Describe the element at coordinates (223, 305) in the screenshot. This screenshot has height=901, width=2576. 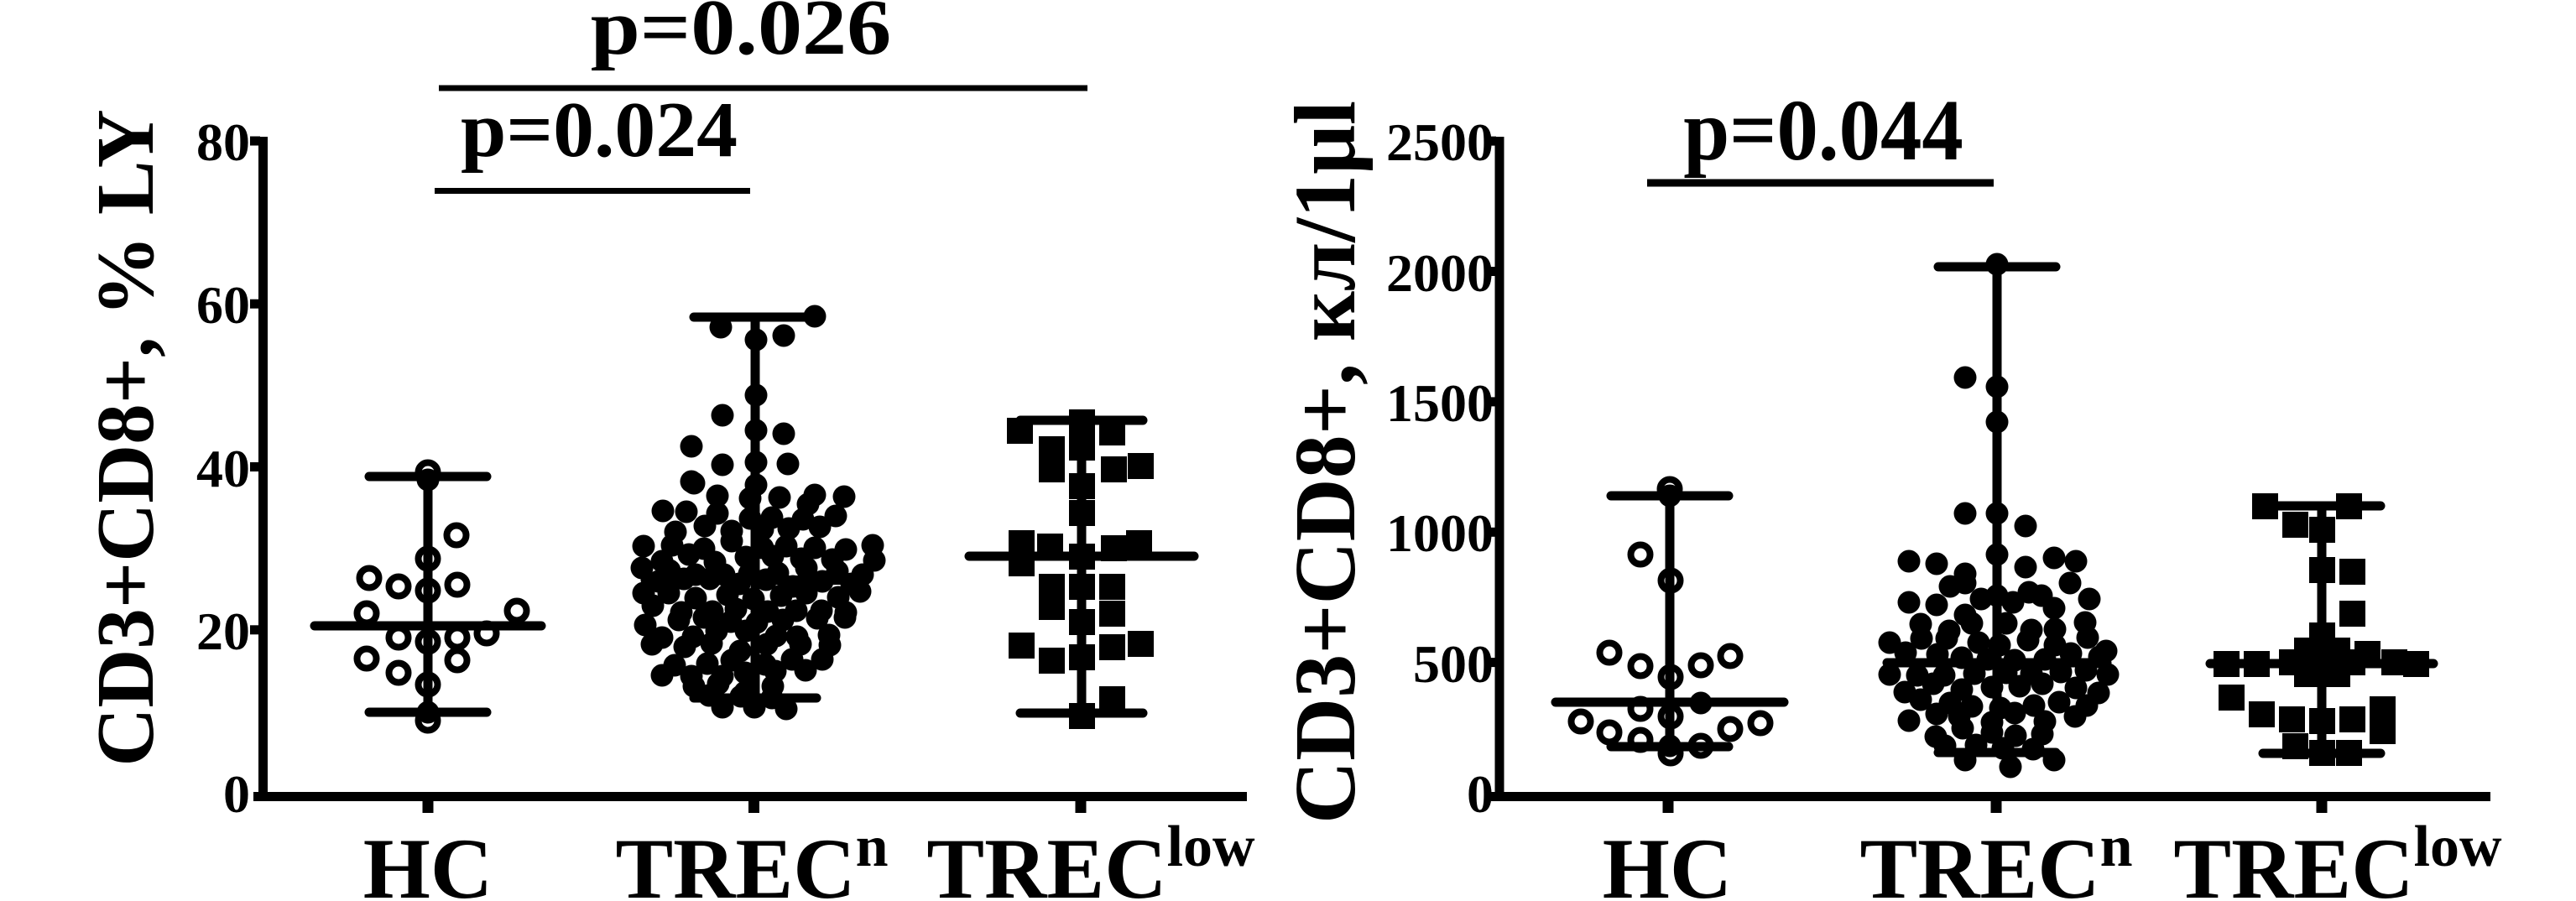
I see `svg-text: 60` at that location.